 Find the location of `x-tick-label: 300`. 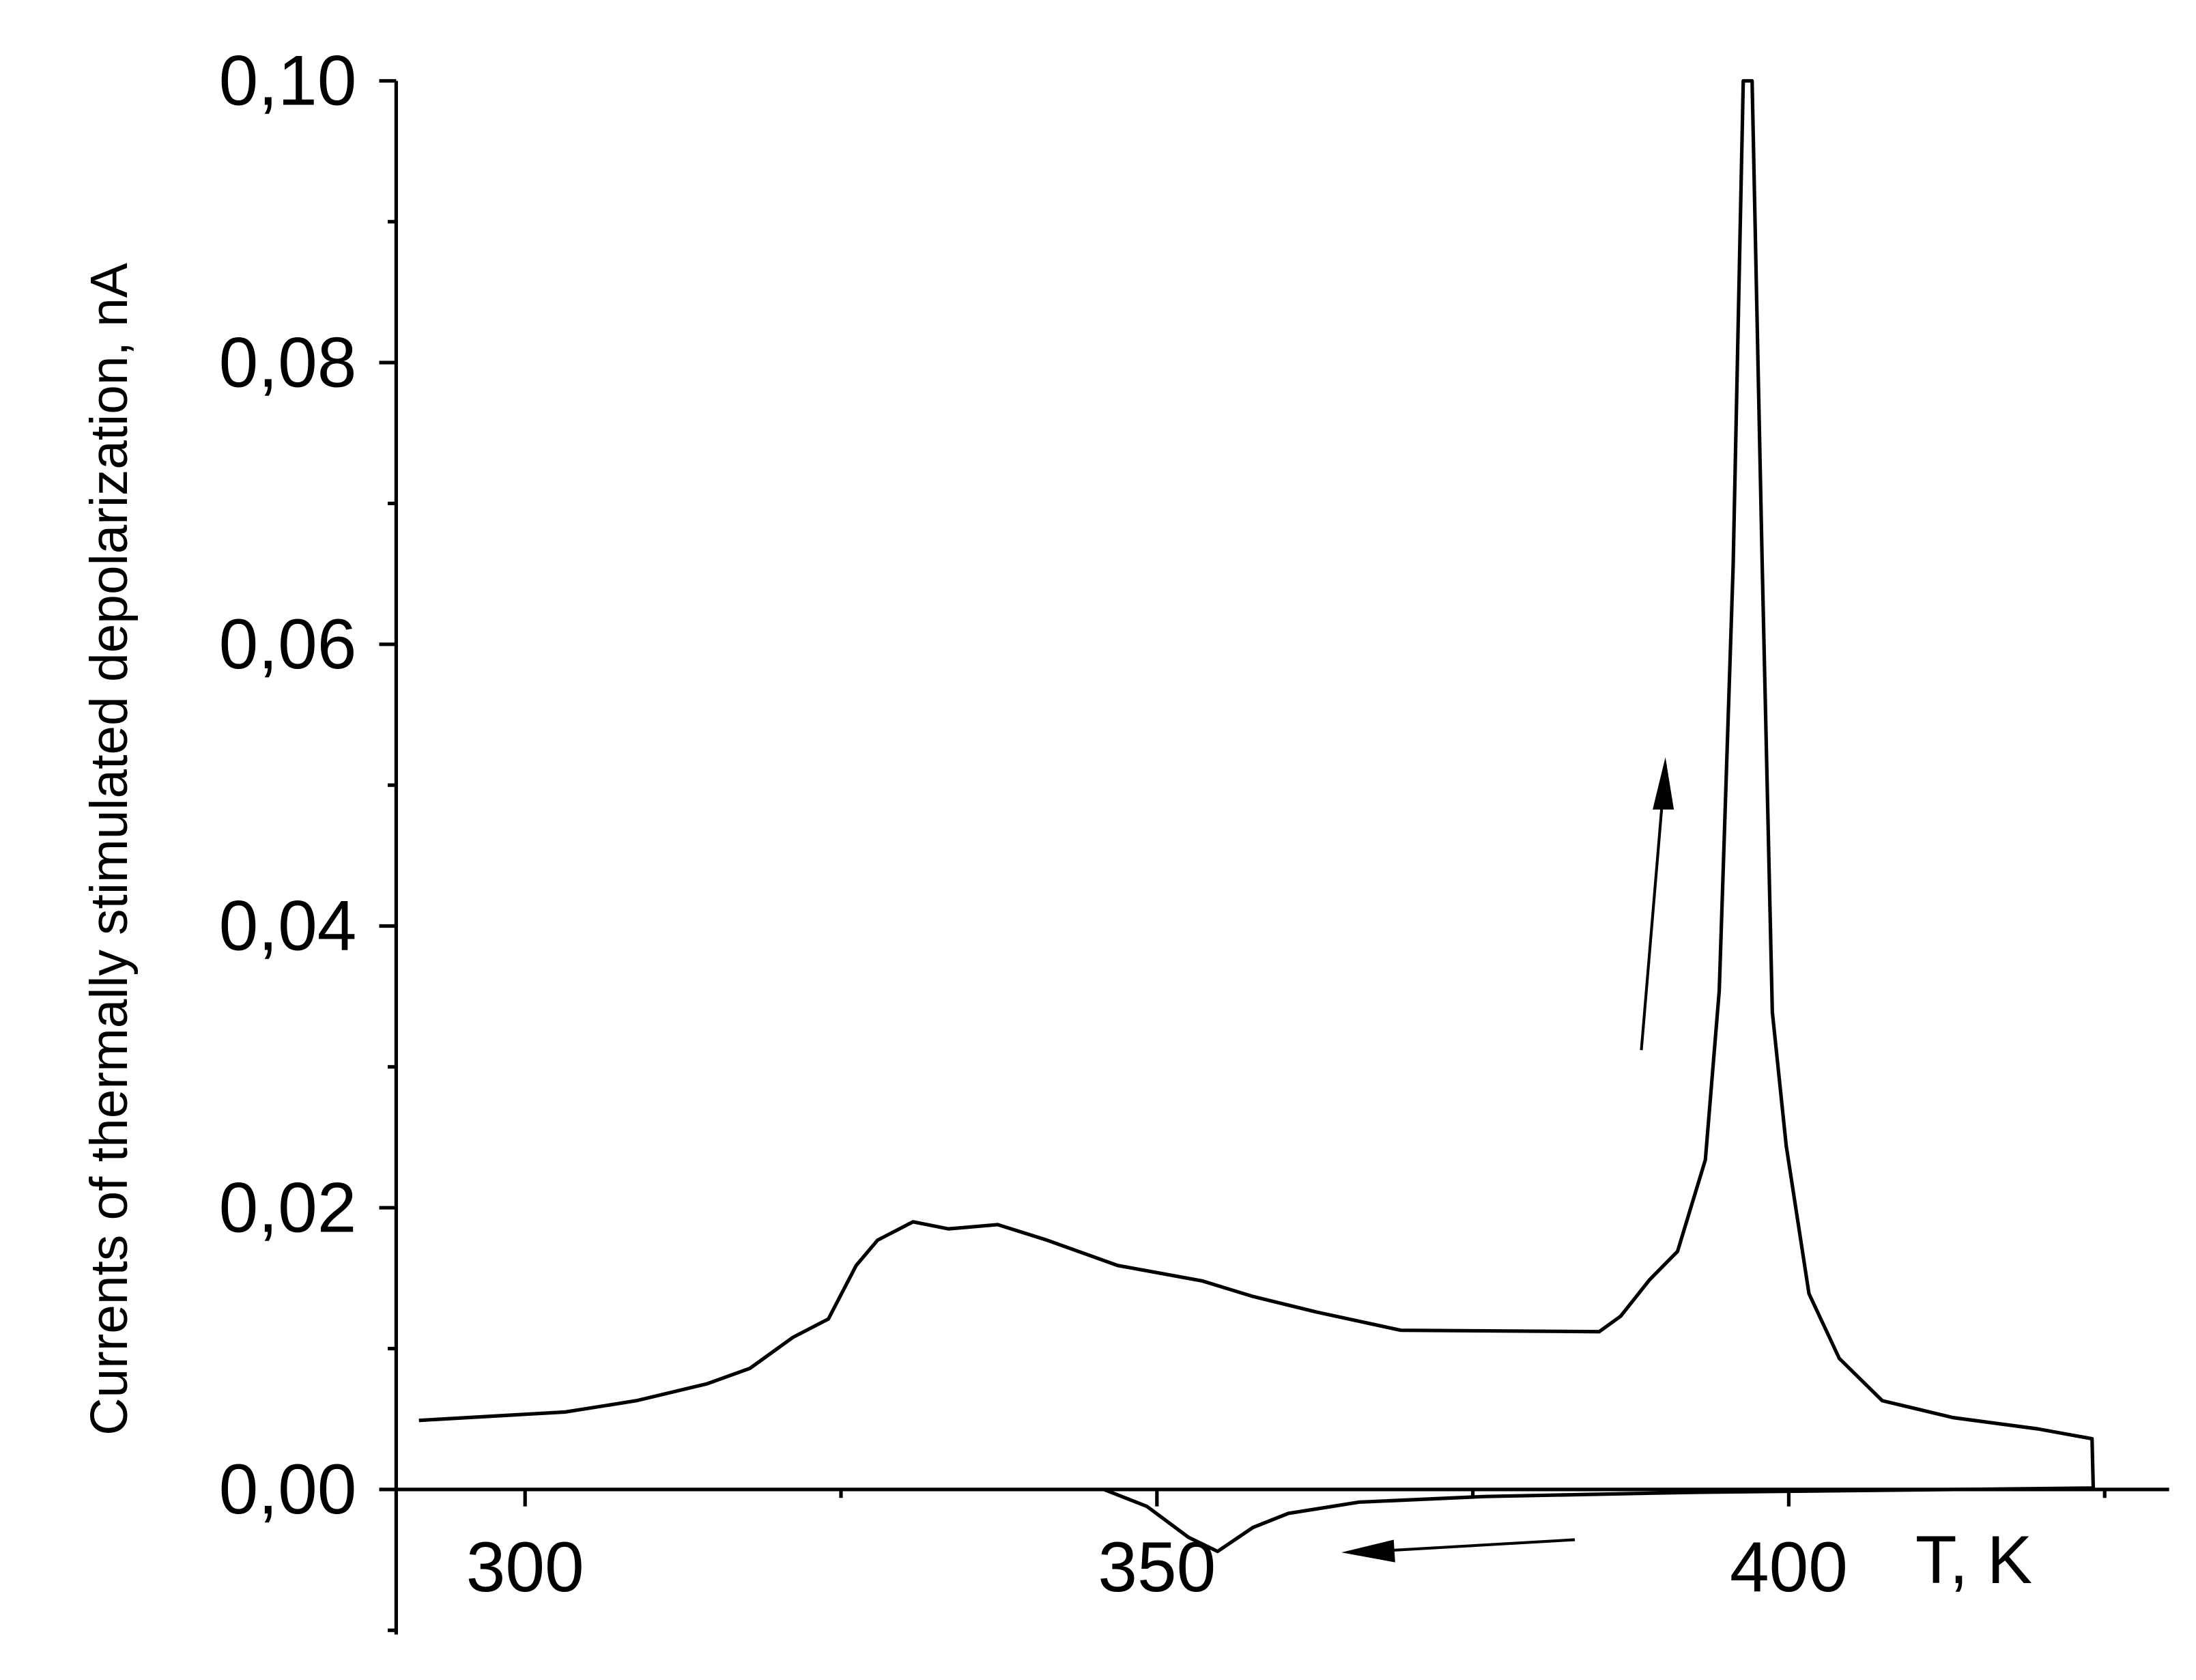

x-tick-label: 300 is located at coordinates (525, 1566).